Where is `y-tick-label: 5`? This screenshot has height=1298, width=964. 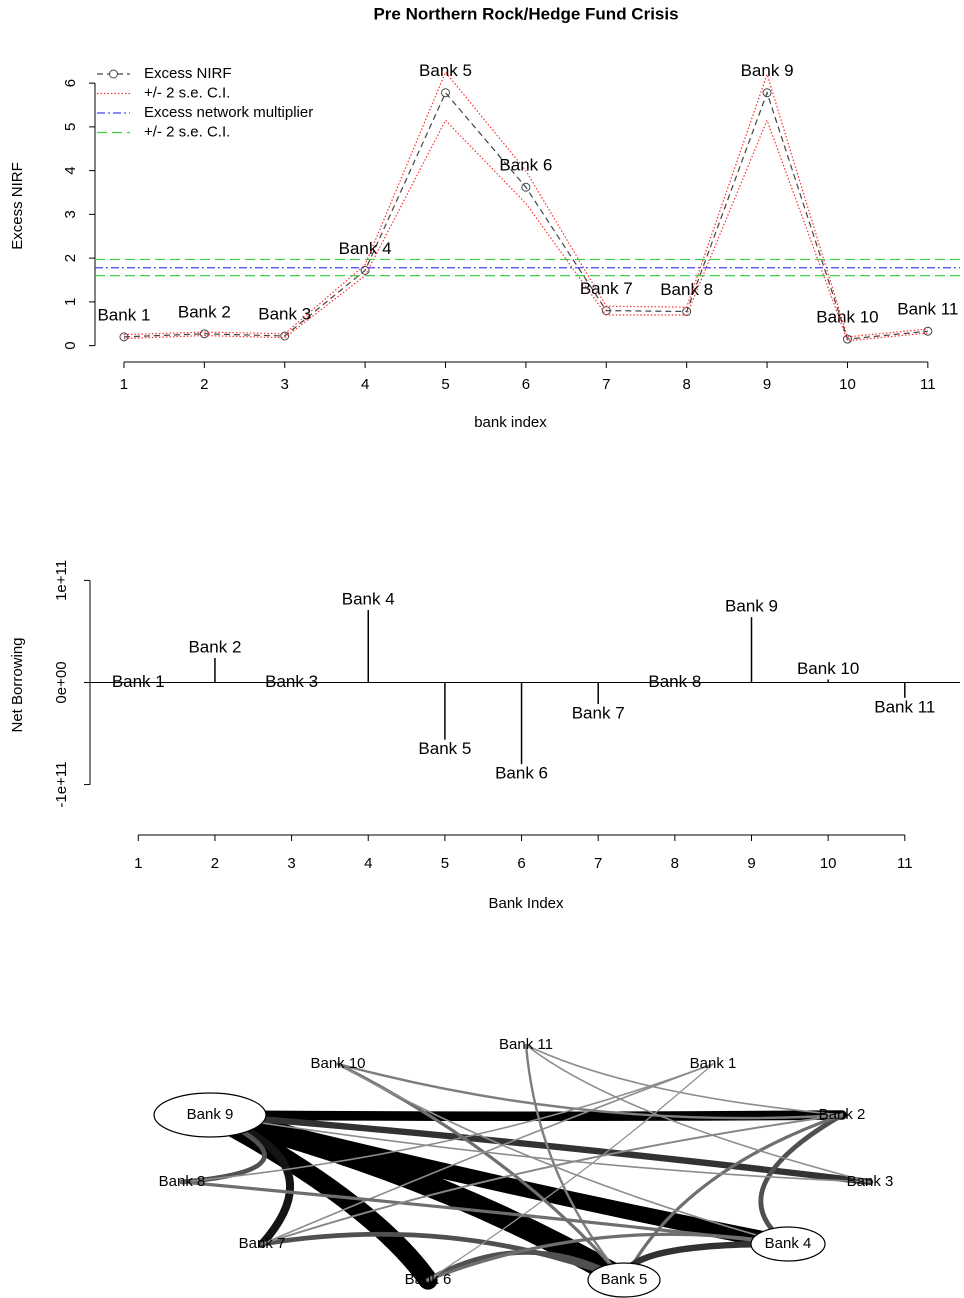
y-tick-label: 5 is located at coordinates (70, 127).